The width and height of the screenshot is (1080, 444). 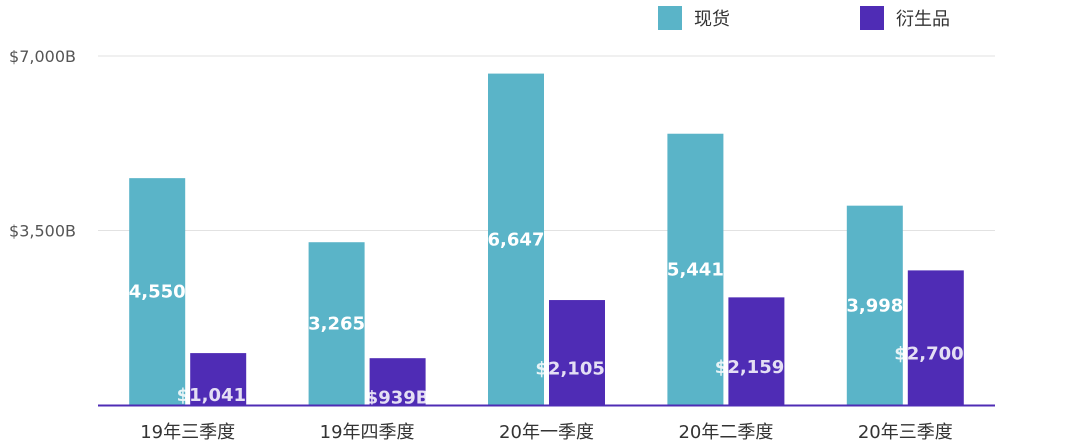 I want to click on value-label: 6,647, so click(x=516, y=239).